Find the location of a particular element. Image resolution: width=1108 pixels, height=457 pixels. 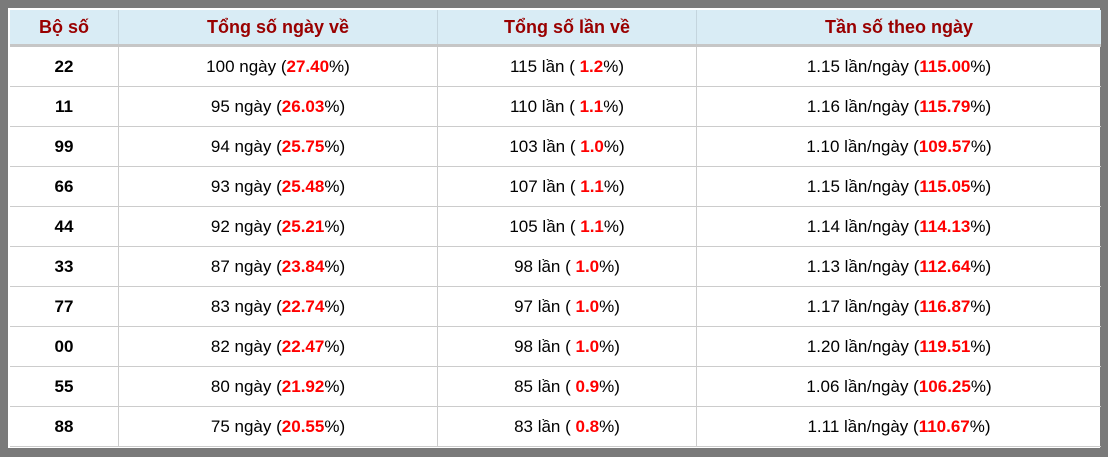

frequency-cell: 1.17 lần/ngày (116.87%) is located at coordinates (898, 306).